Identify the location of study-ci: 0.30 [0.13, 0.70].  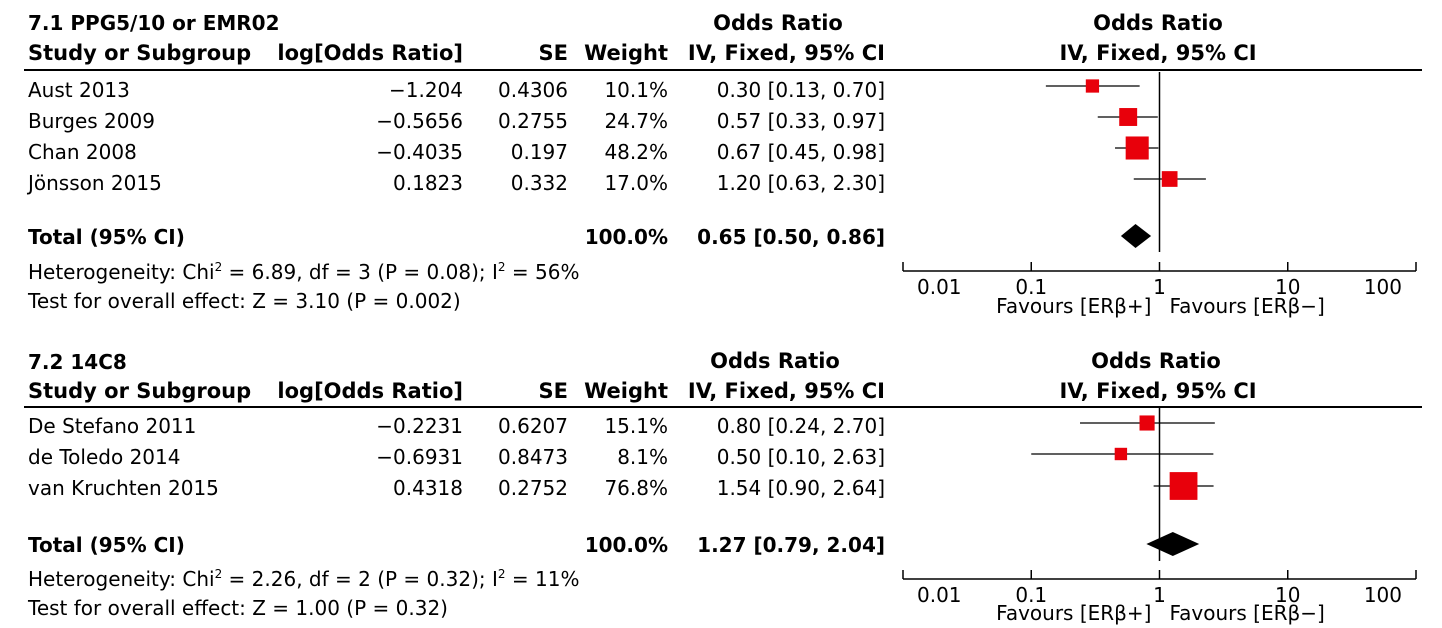
(800, 90).